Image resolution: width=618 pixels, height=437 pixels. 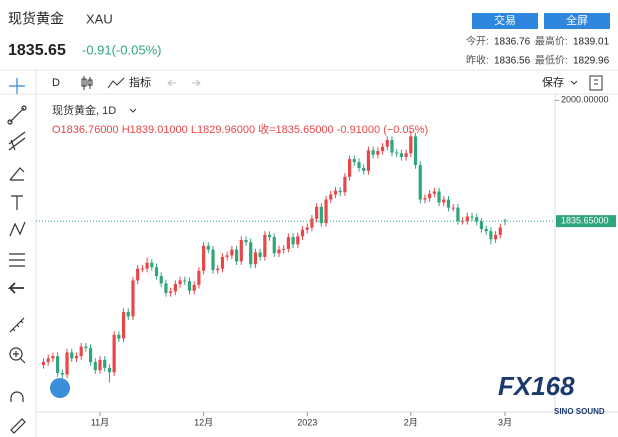 What do you see at coordinates (596, 83) in the screenshot?
I see `camera-icon` at bounding box center [596, 83].